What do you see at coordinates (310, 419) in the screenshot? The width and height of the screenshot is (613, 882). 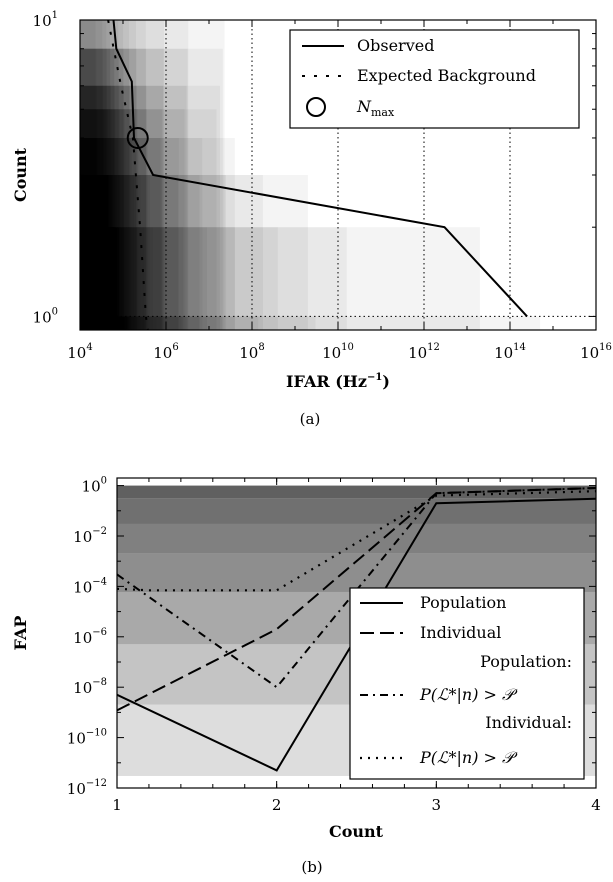 I see `a-caption: (a)` at bounding box center [310, 419].